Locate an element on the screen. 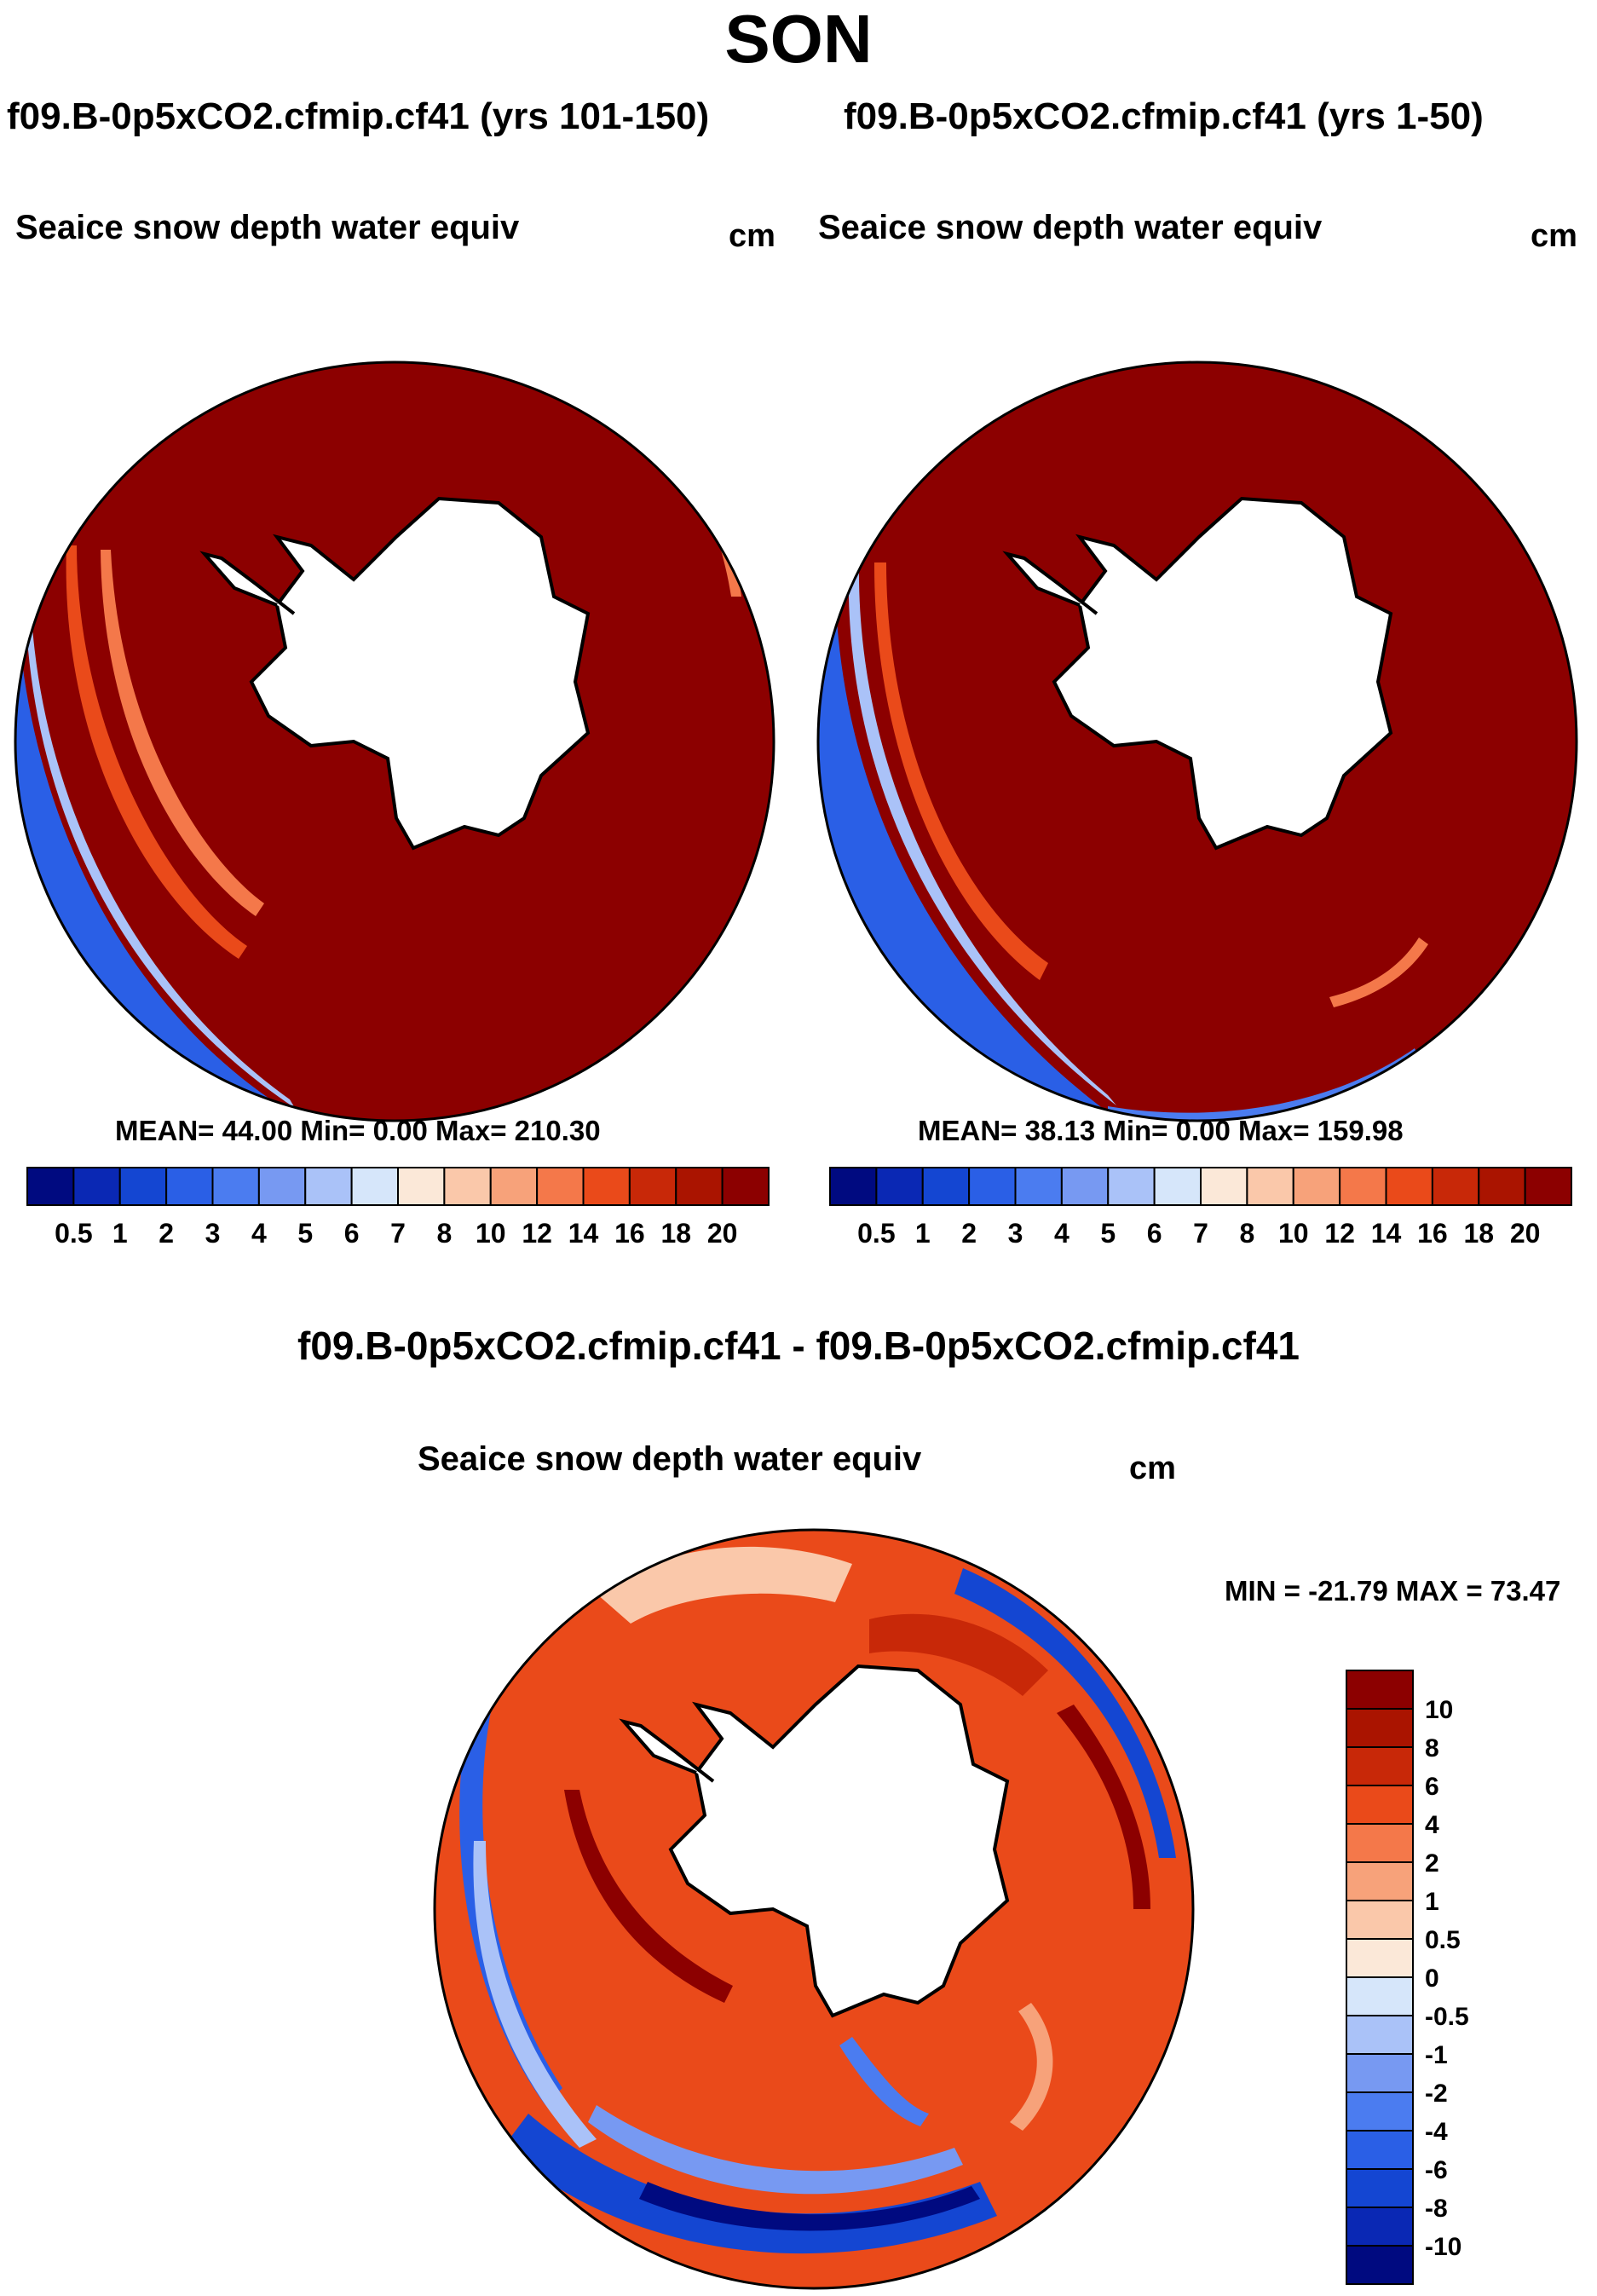 The image size is (1597, 2296). colorbar-tick-label: 0 is located at coordinates (1432, 1978).